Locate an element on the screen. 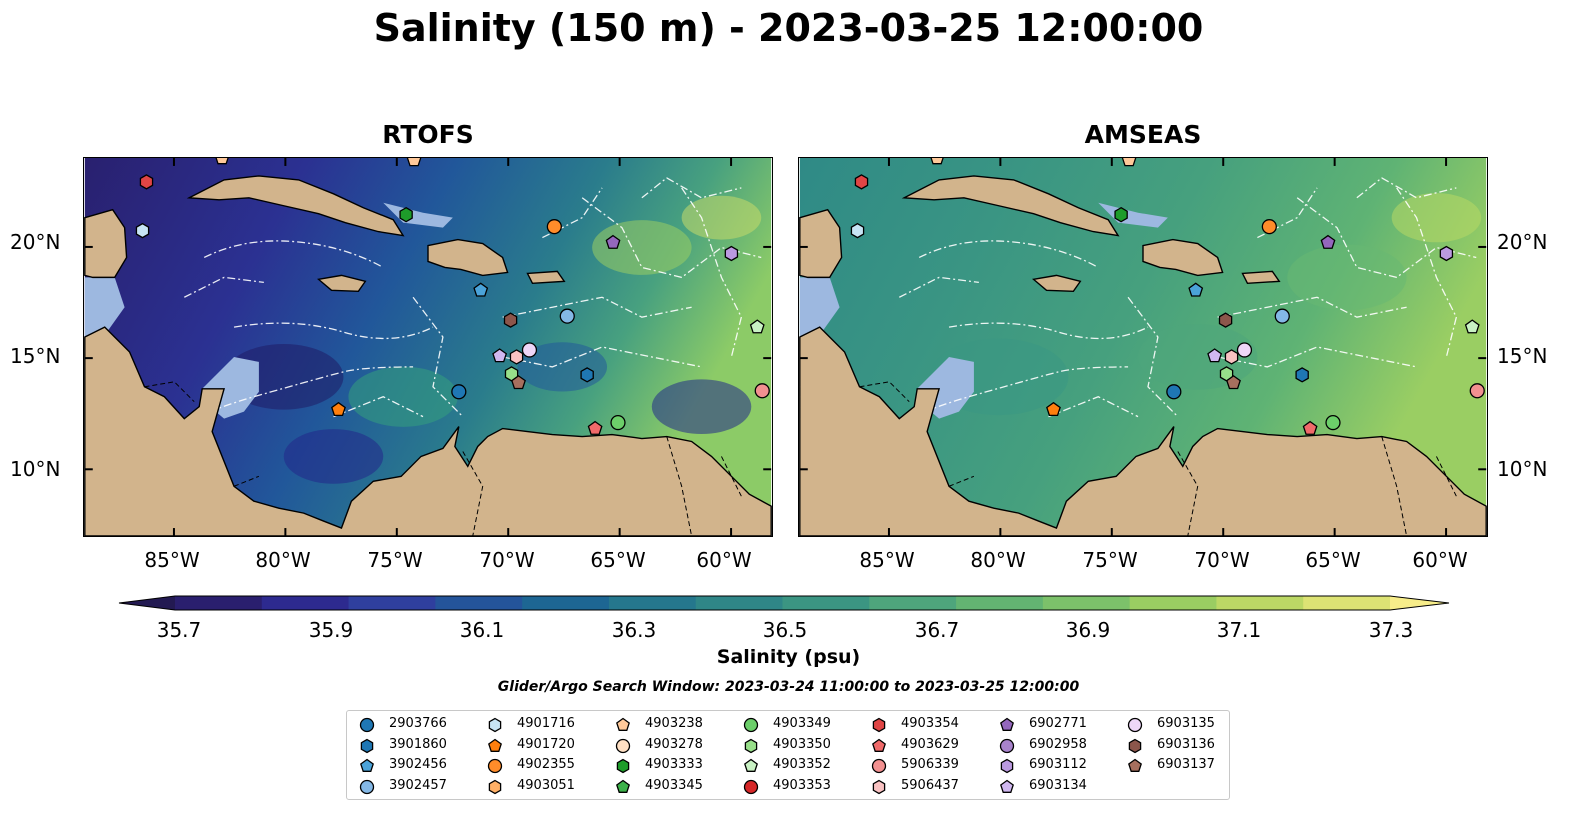  legend-label: 6903136 is located at coordinates (1186, 744).